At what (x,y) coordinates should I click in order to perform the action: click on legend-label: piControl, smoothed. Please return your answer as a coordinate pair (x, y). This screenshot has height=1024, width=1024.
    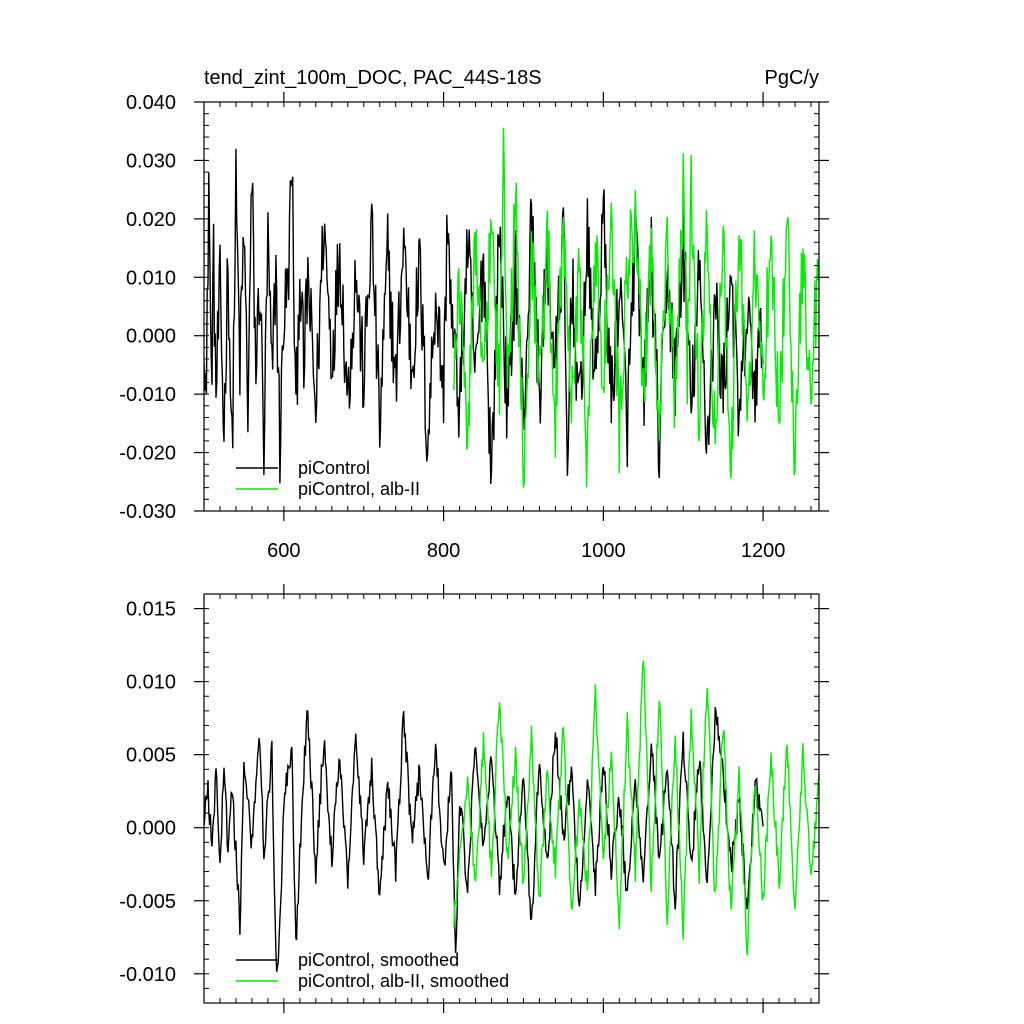
    Looking at the image, I should click on (378, 960).